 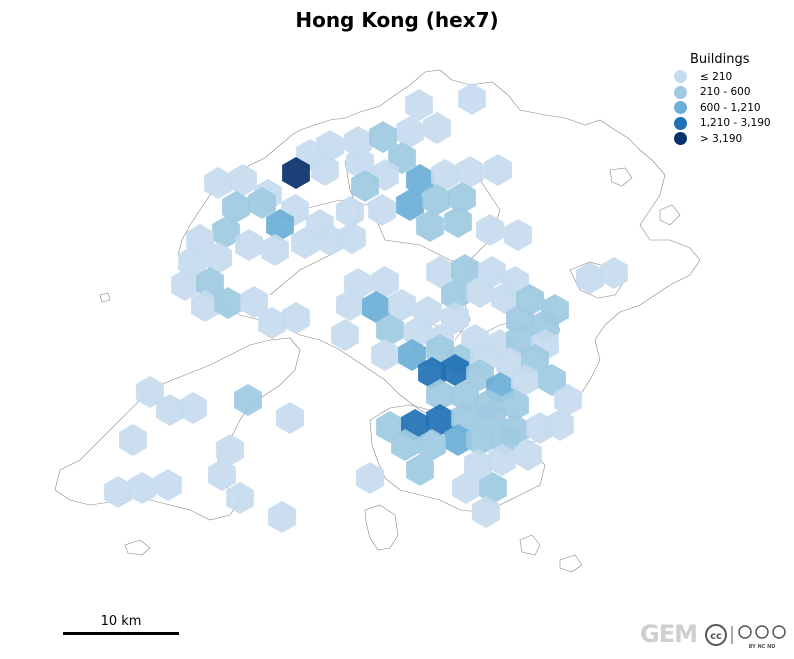 I want to click on legend-item: 600 - 1,210, so click(x=728, y=108).